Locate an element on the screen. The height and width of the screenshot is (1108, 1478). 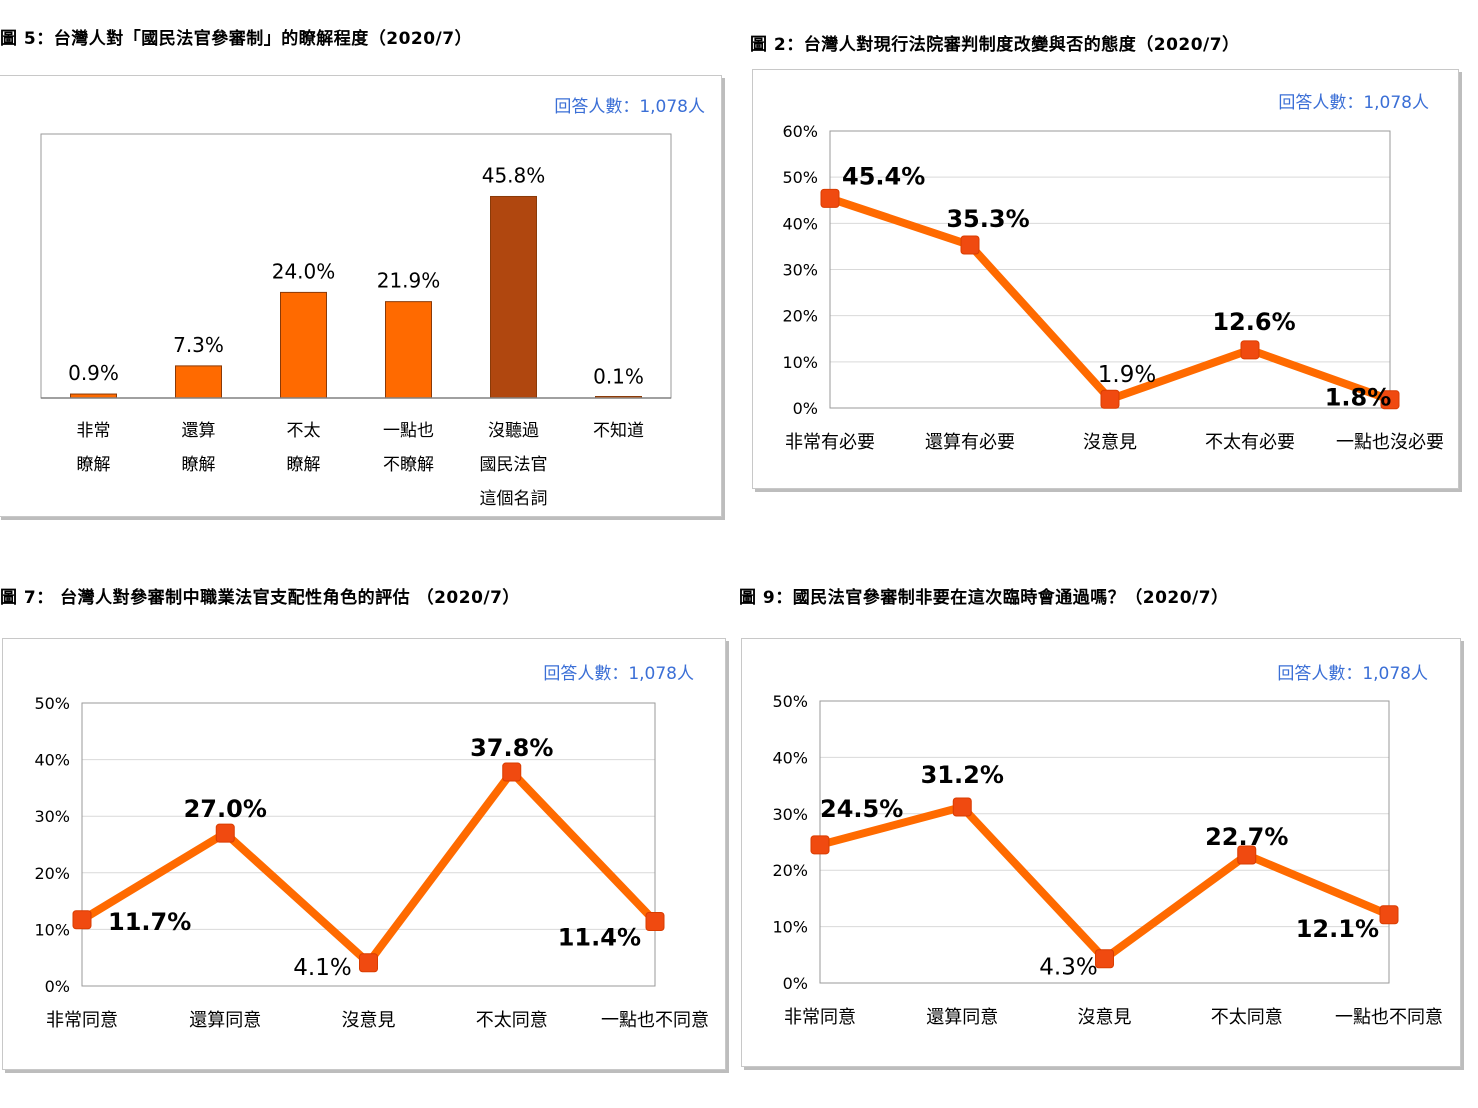
category-label-2-1: 瞭解 is located at coordinates (304, 465).